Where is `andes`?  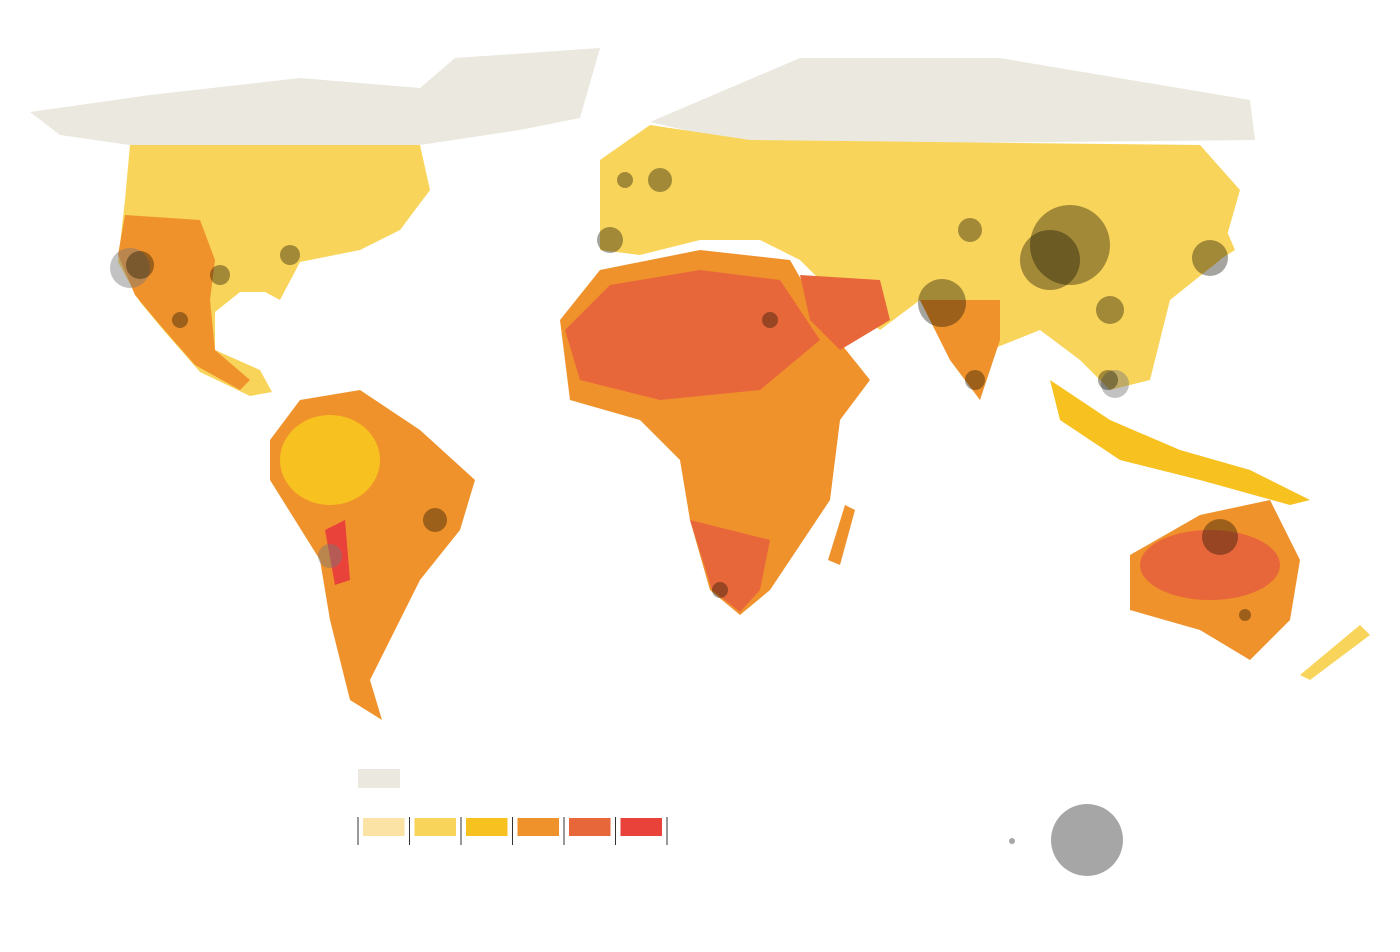
andes is located at coordinates (337, 552).